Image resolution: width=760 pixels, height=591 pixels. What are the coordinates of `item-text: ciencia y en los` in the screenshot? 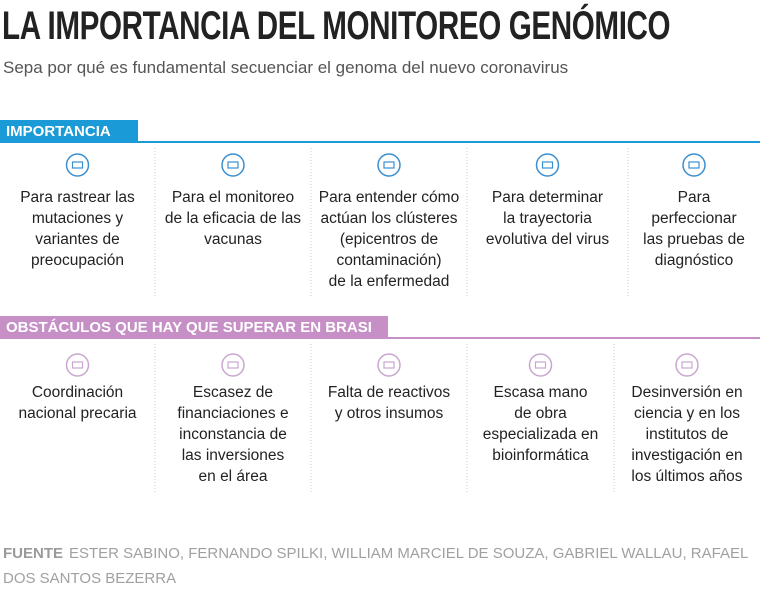 It's located at (687, 413).